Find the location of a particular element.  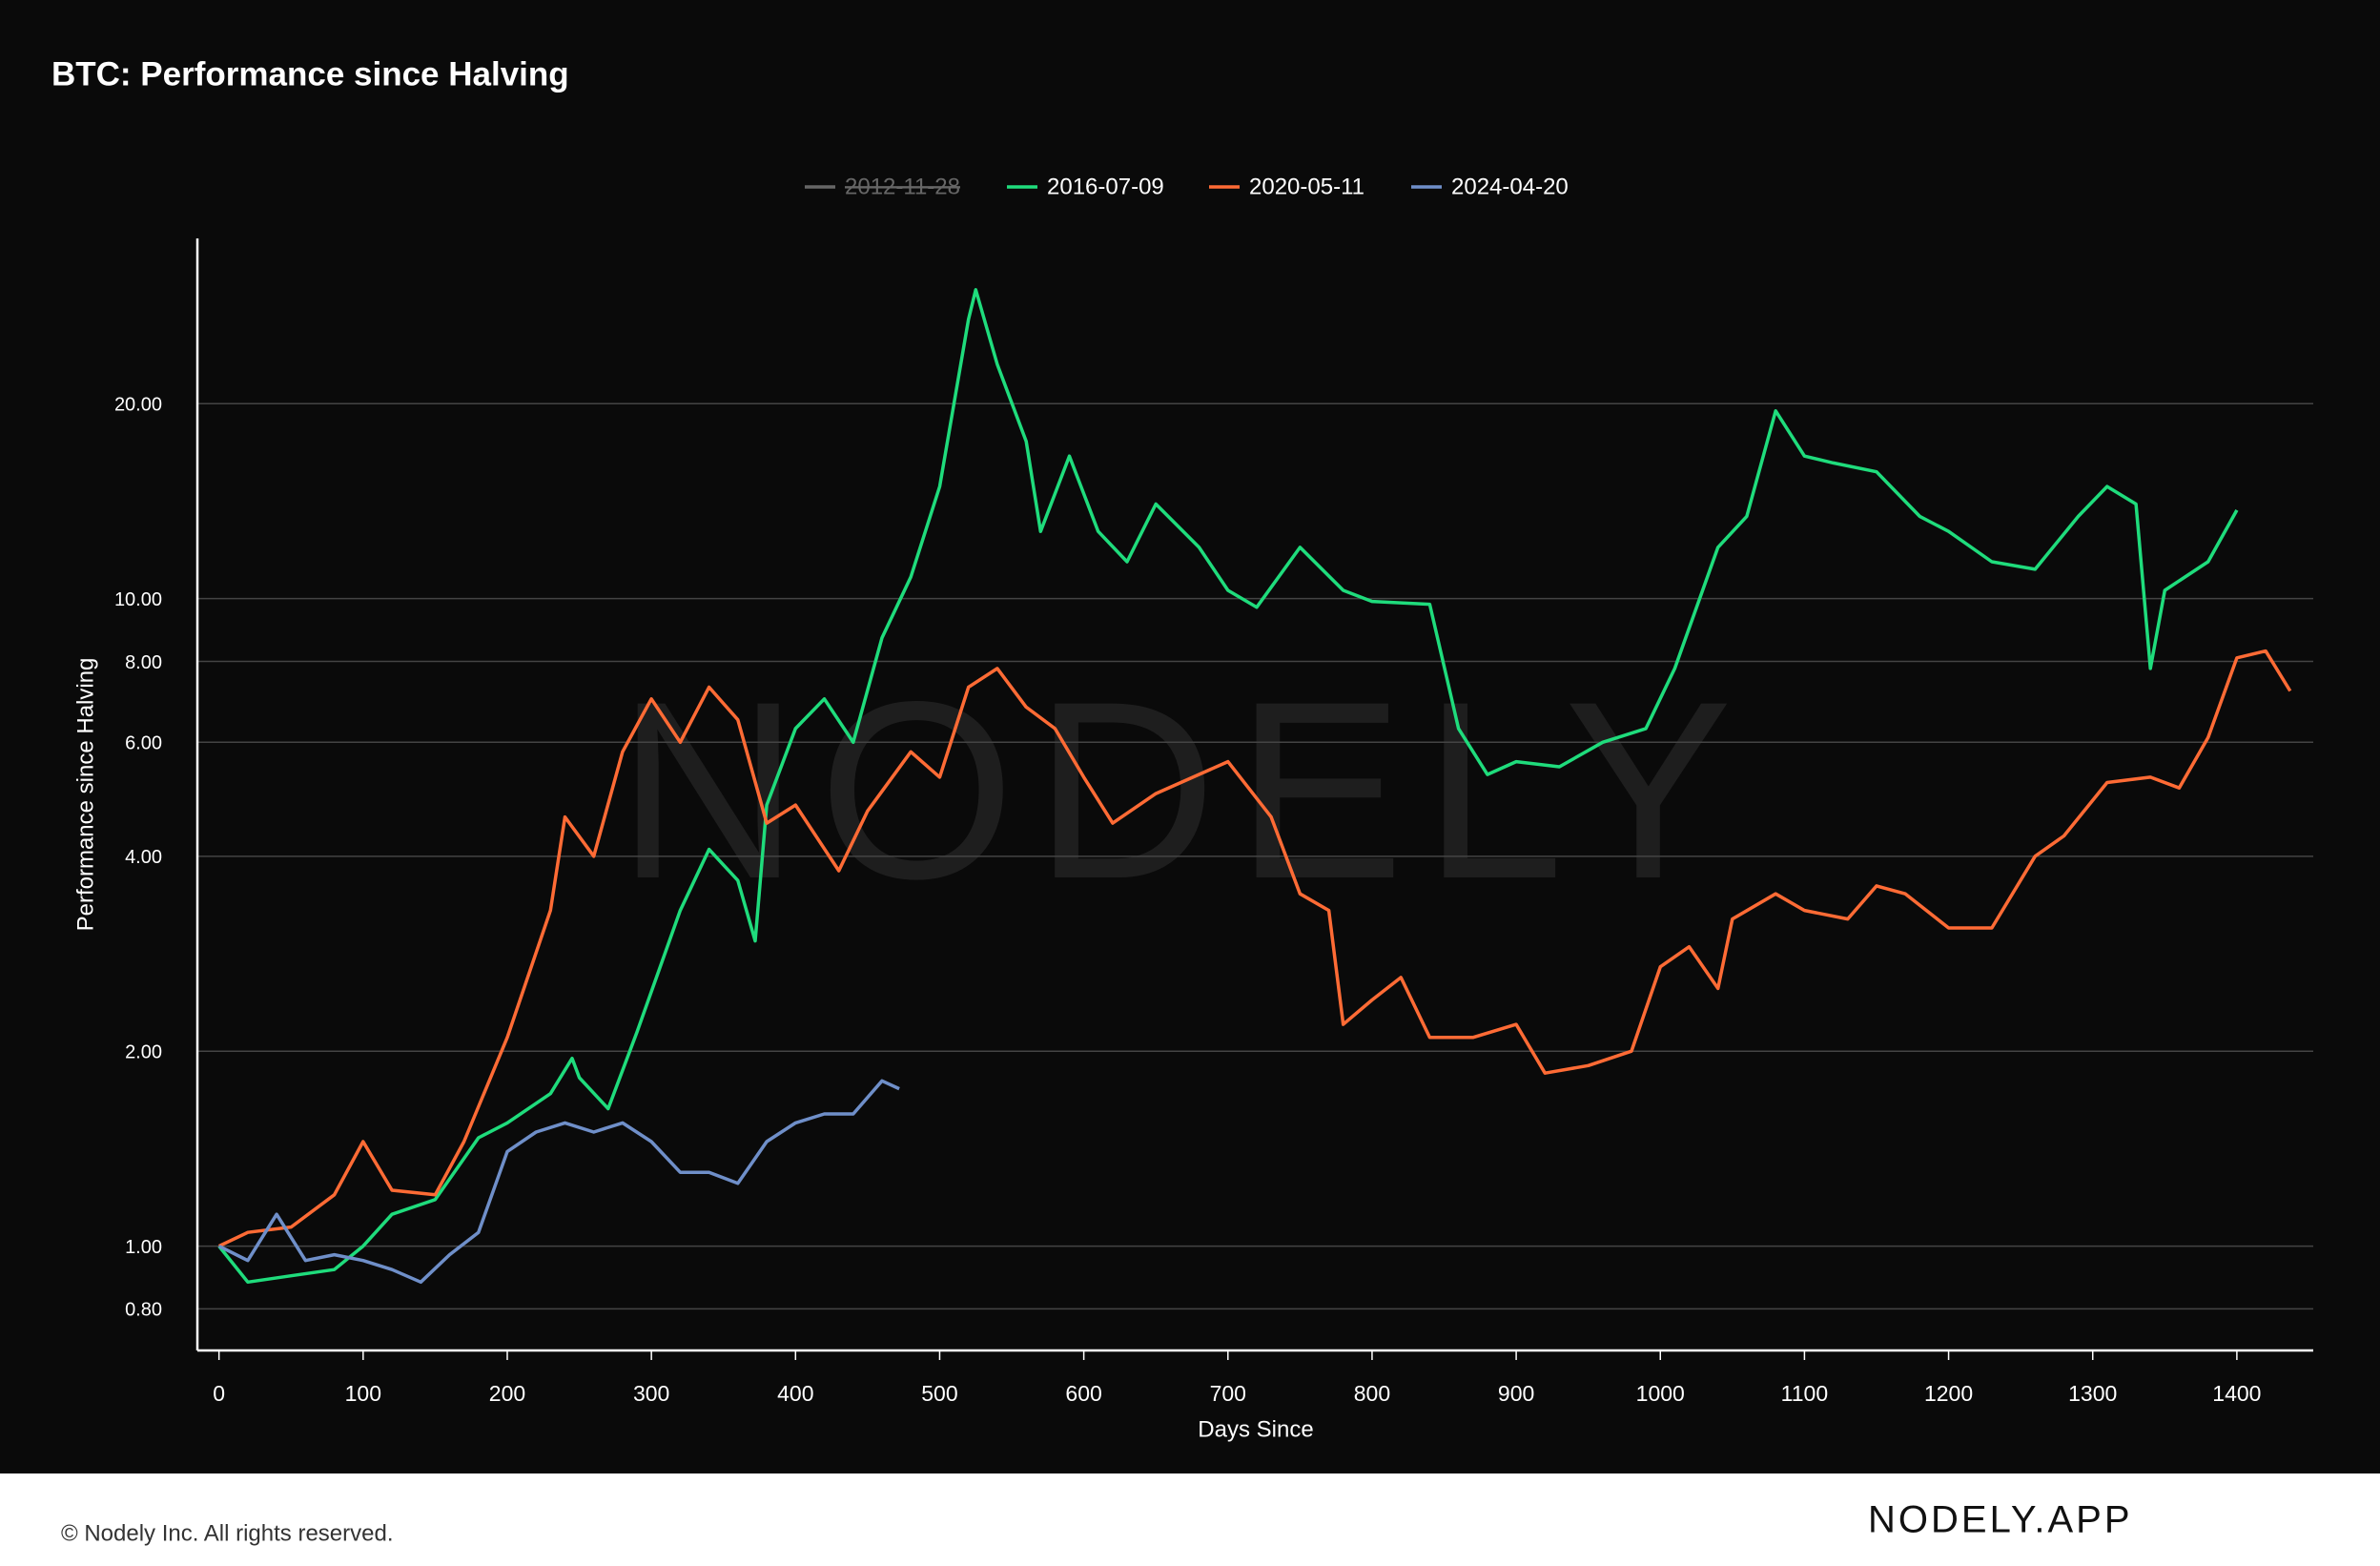

legend-item: 2020-05-11 is located at coordinates (1286, 186).